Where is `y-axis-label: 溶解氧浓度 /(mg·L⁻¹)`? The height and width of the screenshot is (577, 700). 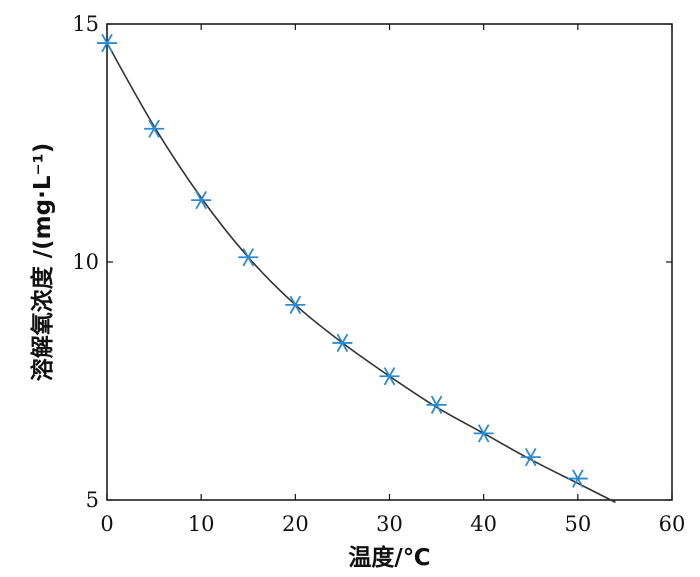 y-axis-label: 溶解氧浓度 /(mg·L⁻¹) is located at coordinates (42, 262).